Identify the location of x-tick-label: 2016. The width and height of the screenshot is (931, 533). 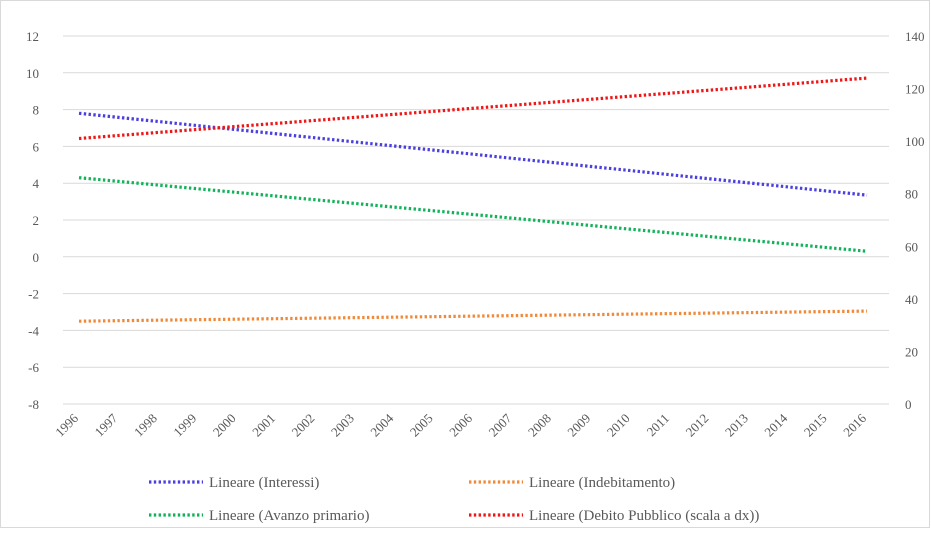
(854, 424).